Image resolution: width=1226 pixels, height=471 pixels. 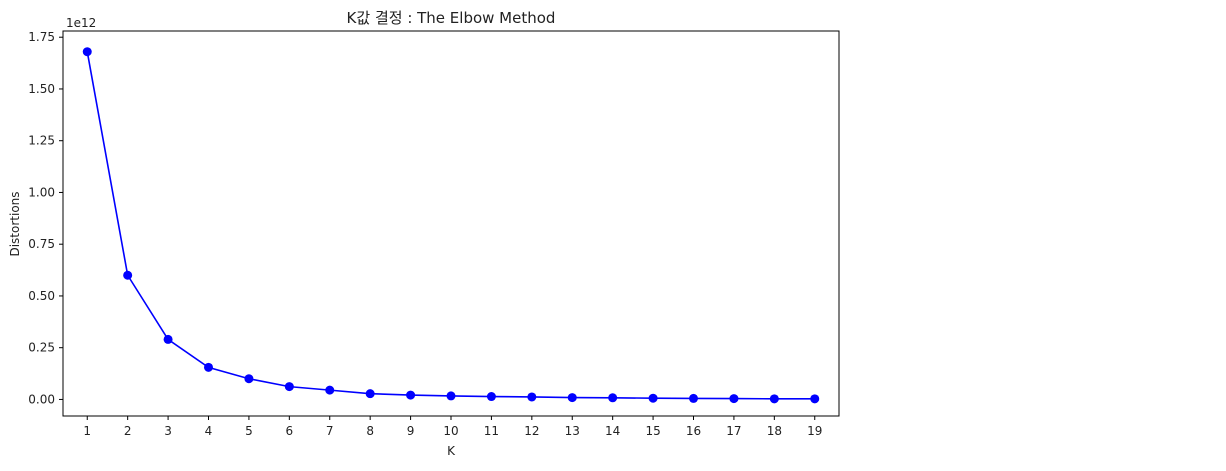 I want to click on x-tick-label: 11, so click(x=491, y=431).